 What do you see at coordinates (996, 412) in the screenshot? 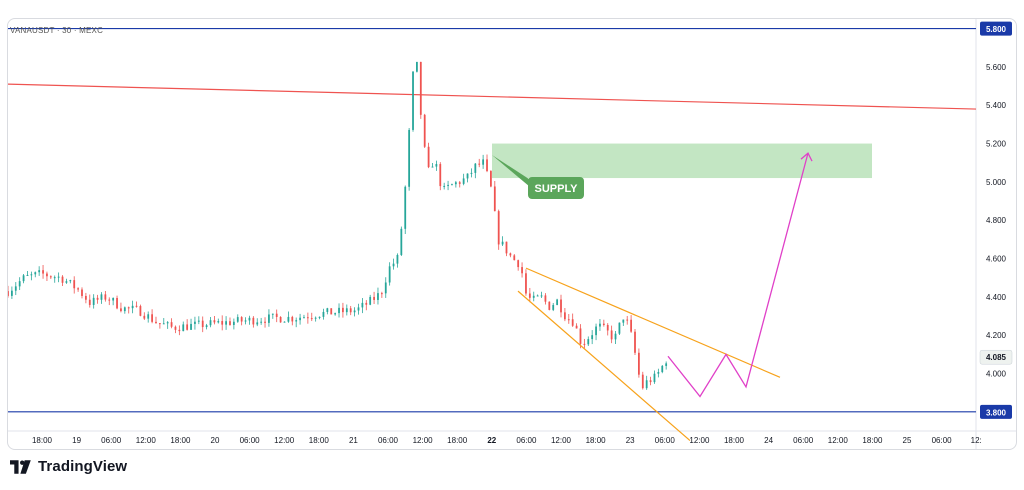
I see `y-tick-label: 3.800` at bounding box center [996, 412].